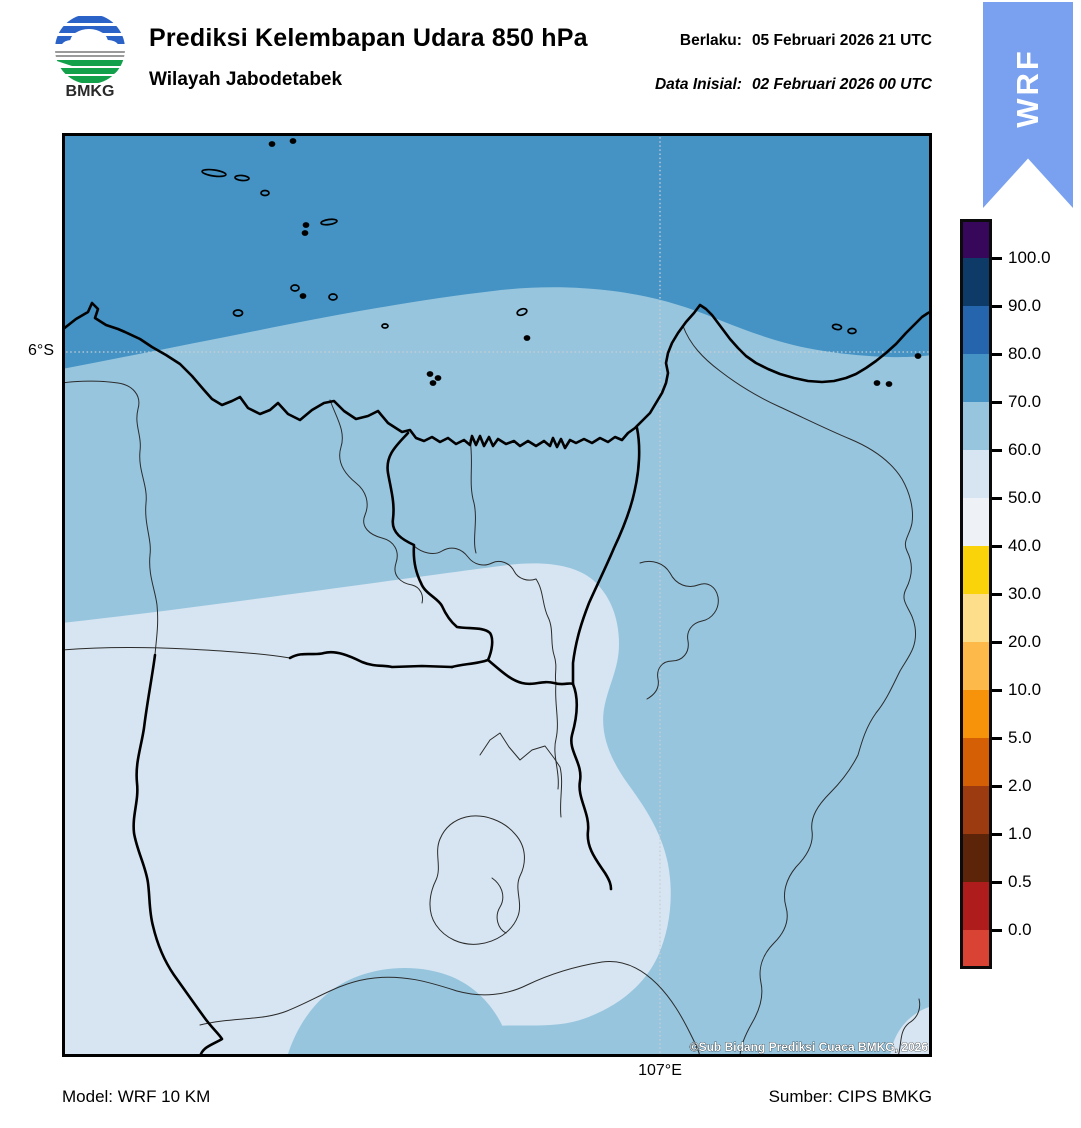 This screenshot has width=1081, height=1128. Describe the element at coordinates (41, 350) in the screenshot. I see `latitude-tick-label: 6°S` at that location.